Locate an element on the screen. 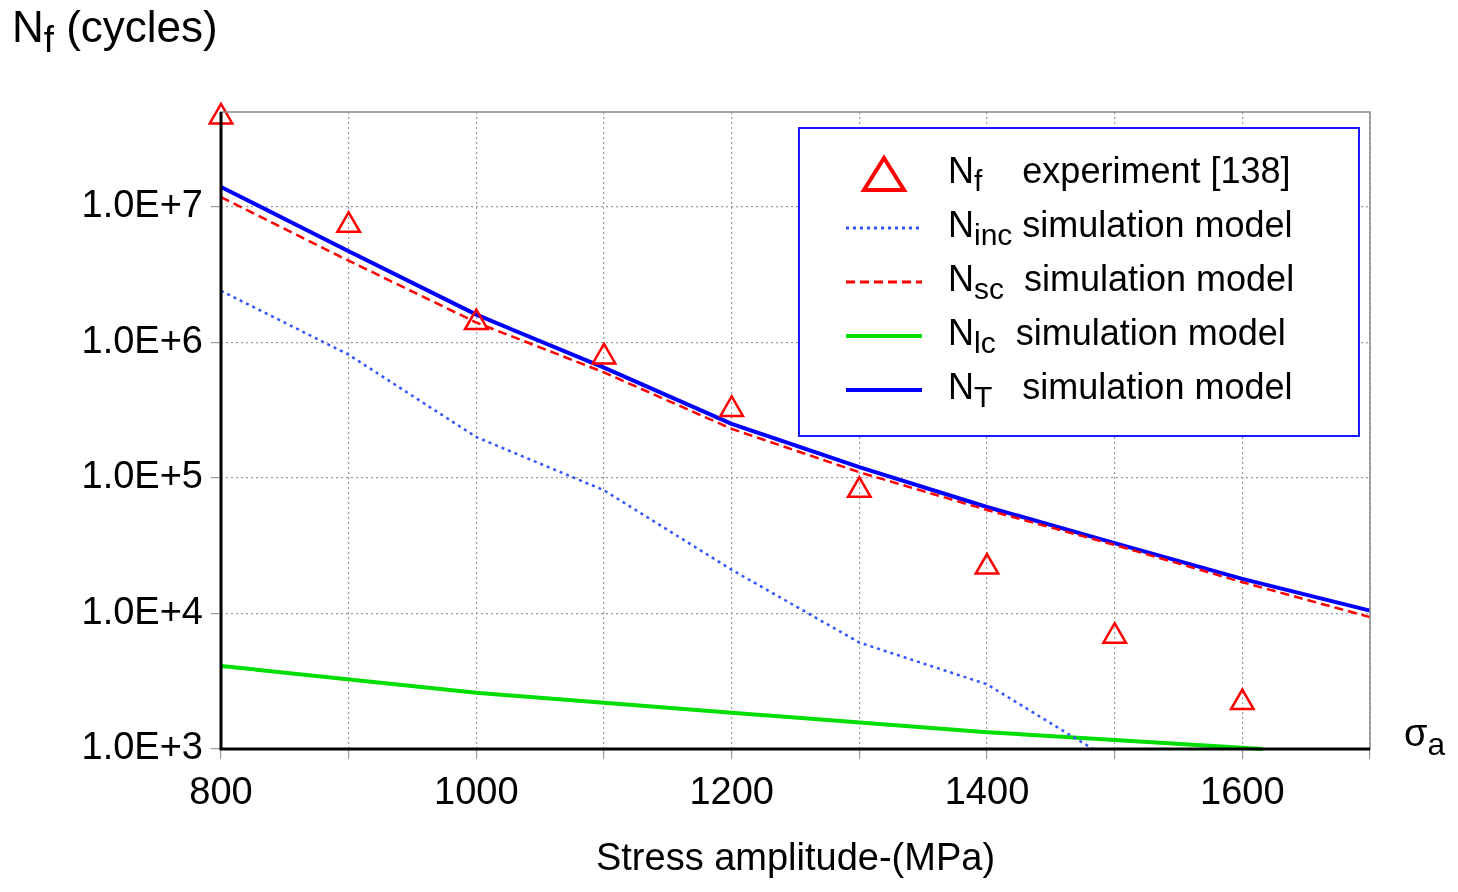  text: σ$_{a}$ is located at coordinates (1425, 737).